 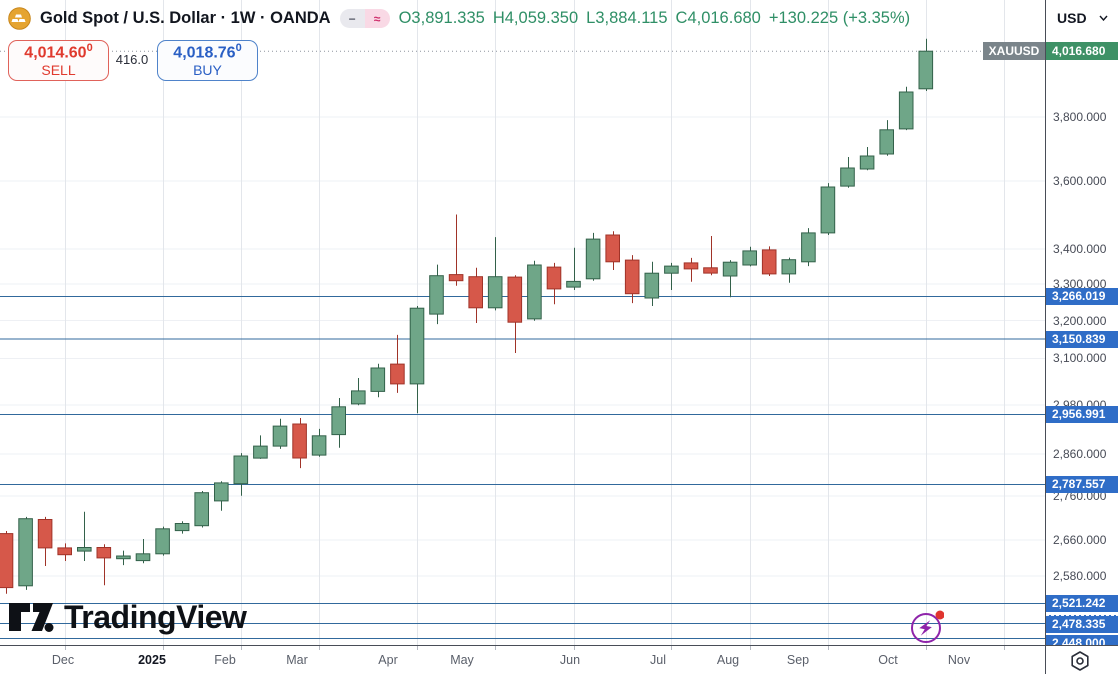 I want to click on time-axis-label: Dec, so click(x=63, y=660).